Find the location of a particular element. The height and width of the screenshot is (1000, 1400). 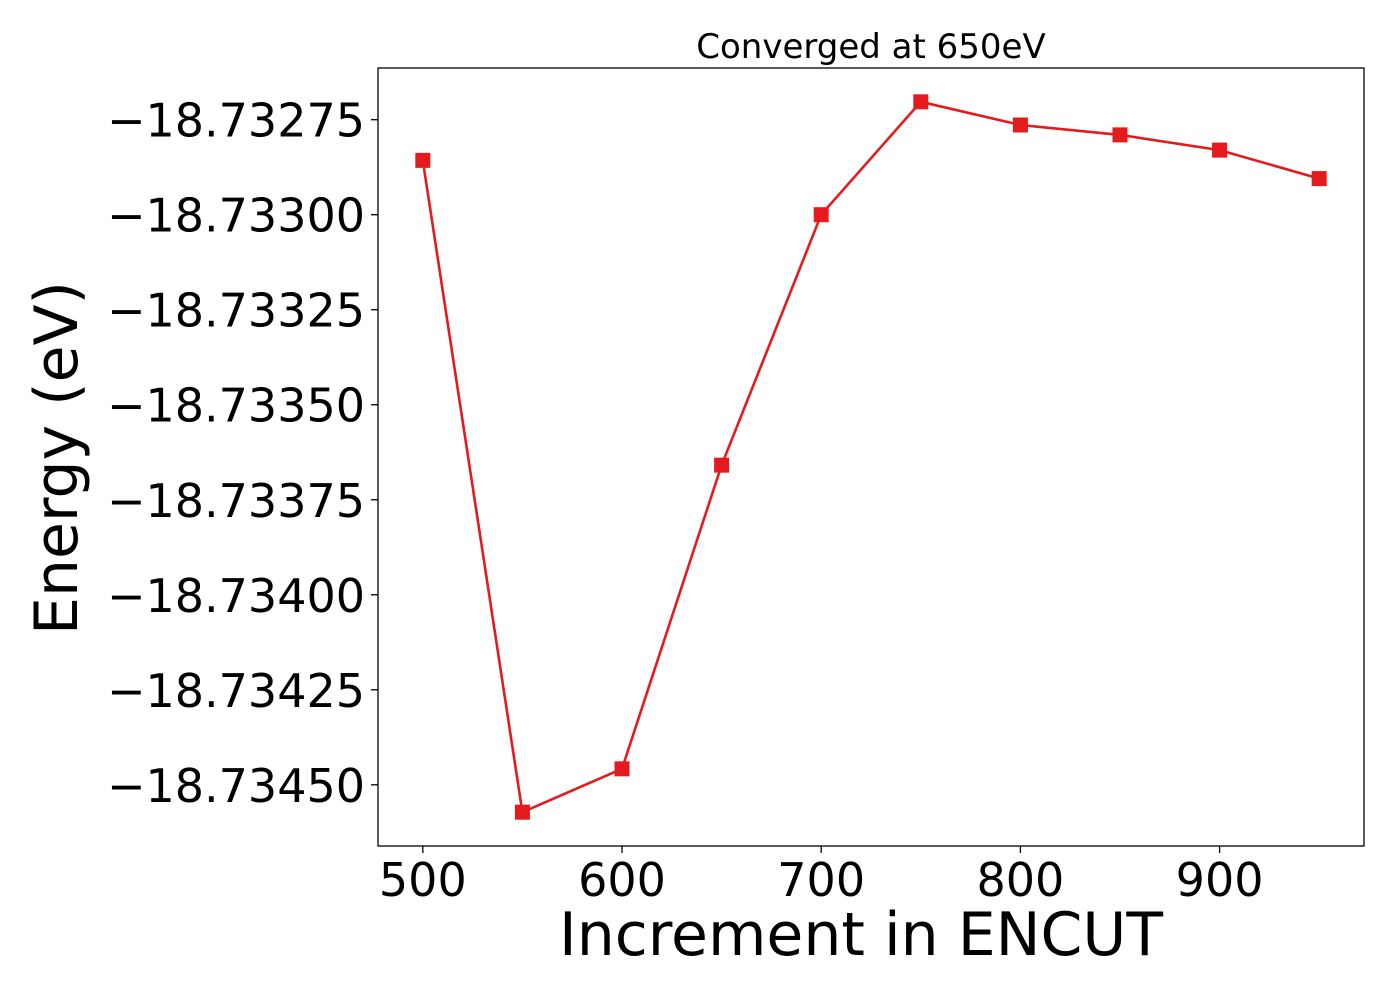

x-tick-label: 600 is located at coordinates (622, 880).